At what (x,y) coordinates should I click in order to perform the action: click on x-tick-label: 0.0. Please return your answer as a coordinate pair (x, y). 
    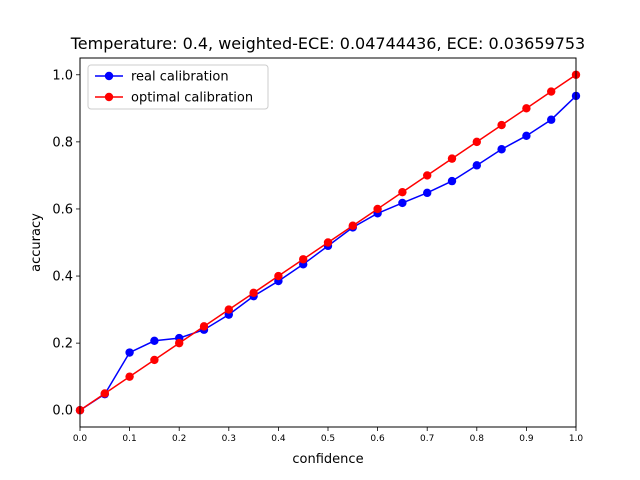
    Looking at the image, I should click on (80, 439).